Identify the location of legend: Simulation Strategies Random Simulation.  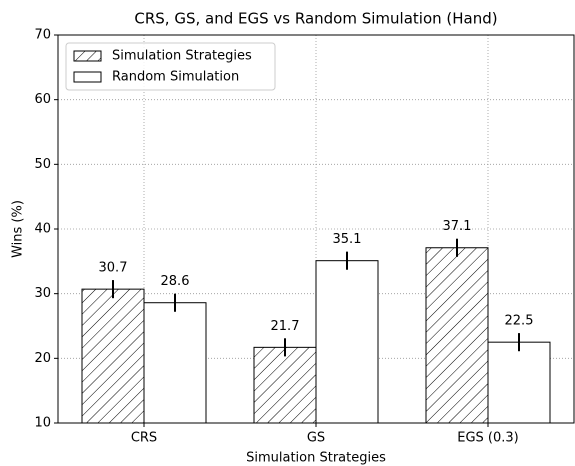
(170, 66).